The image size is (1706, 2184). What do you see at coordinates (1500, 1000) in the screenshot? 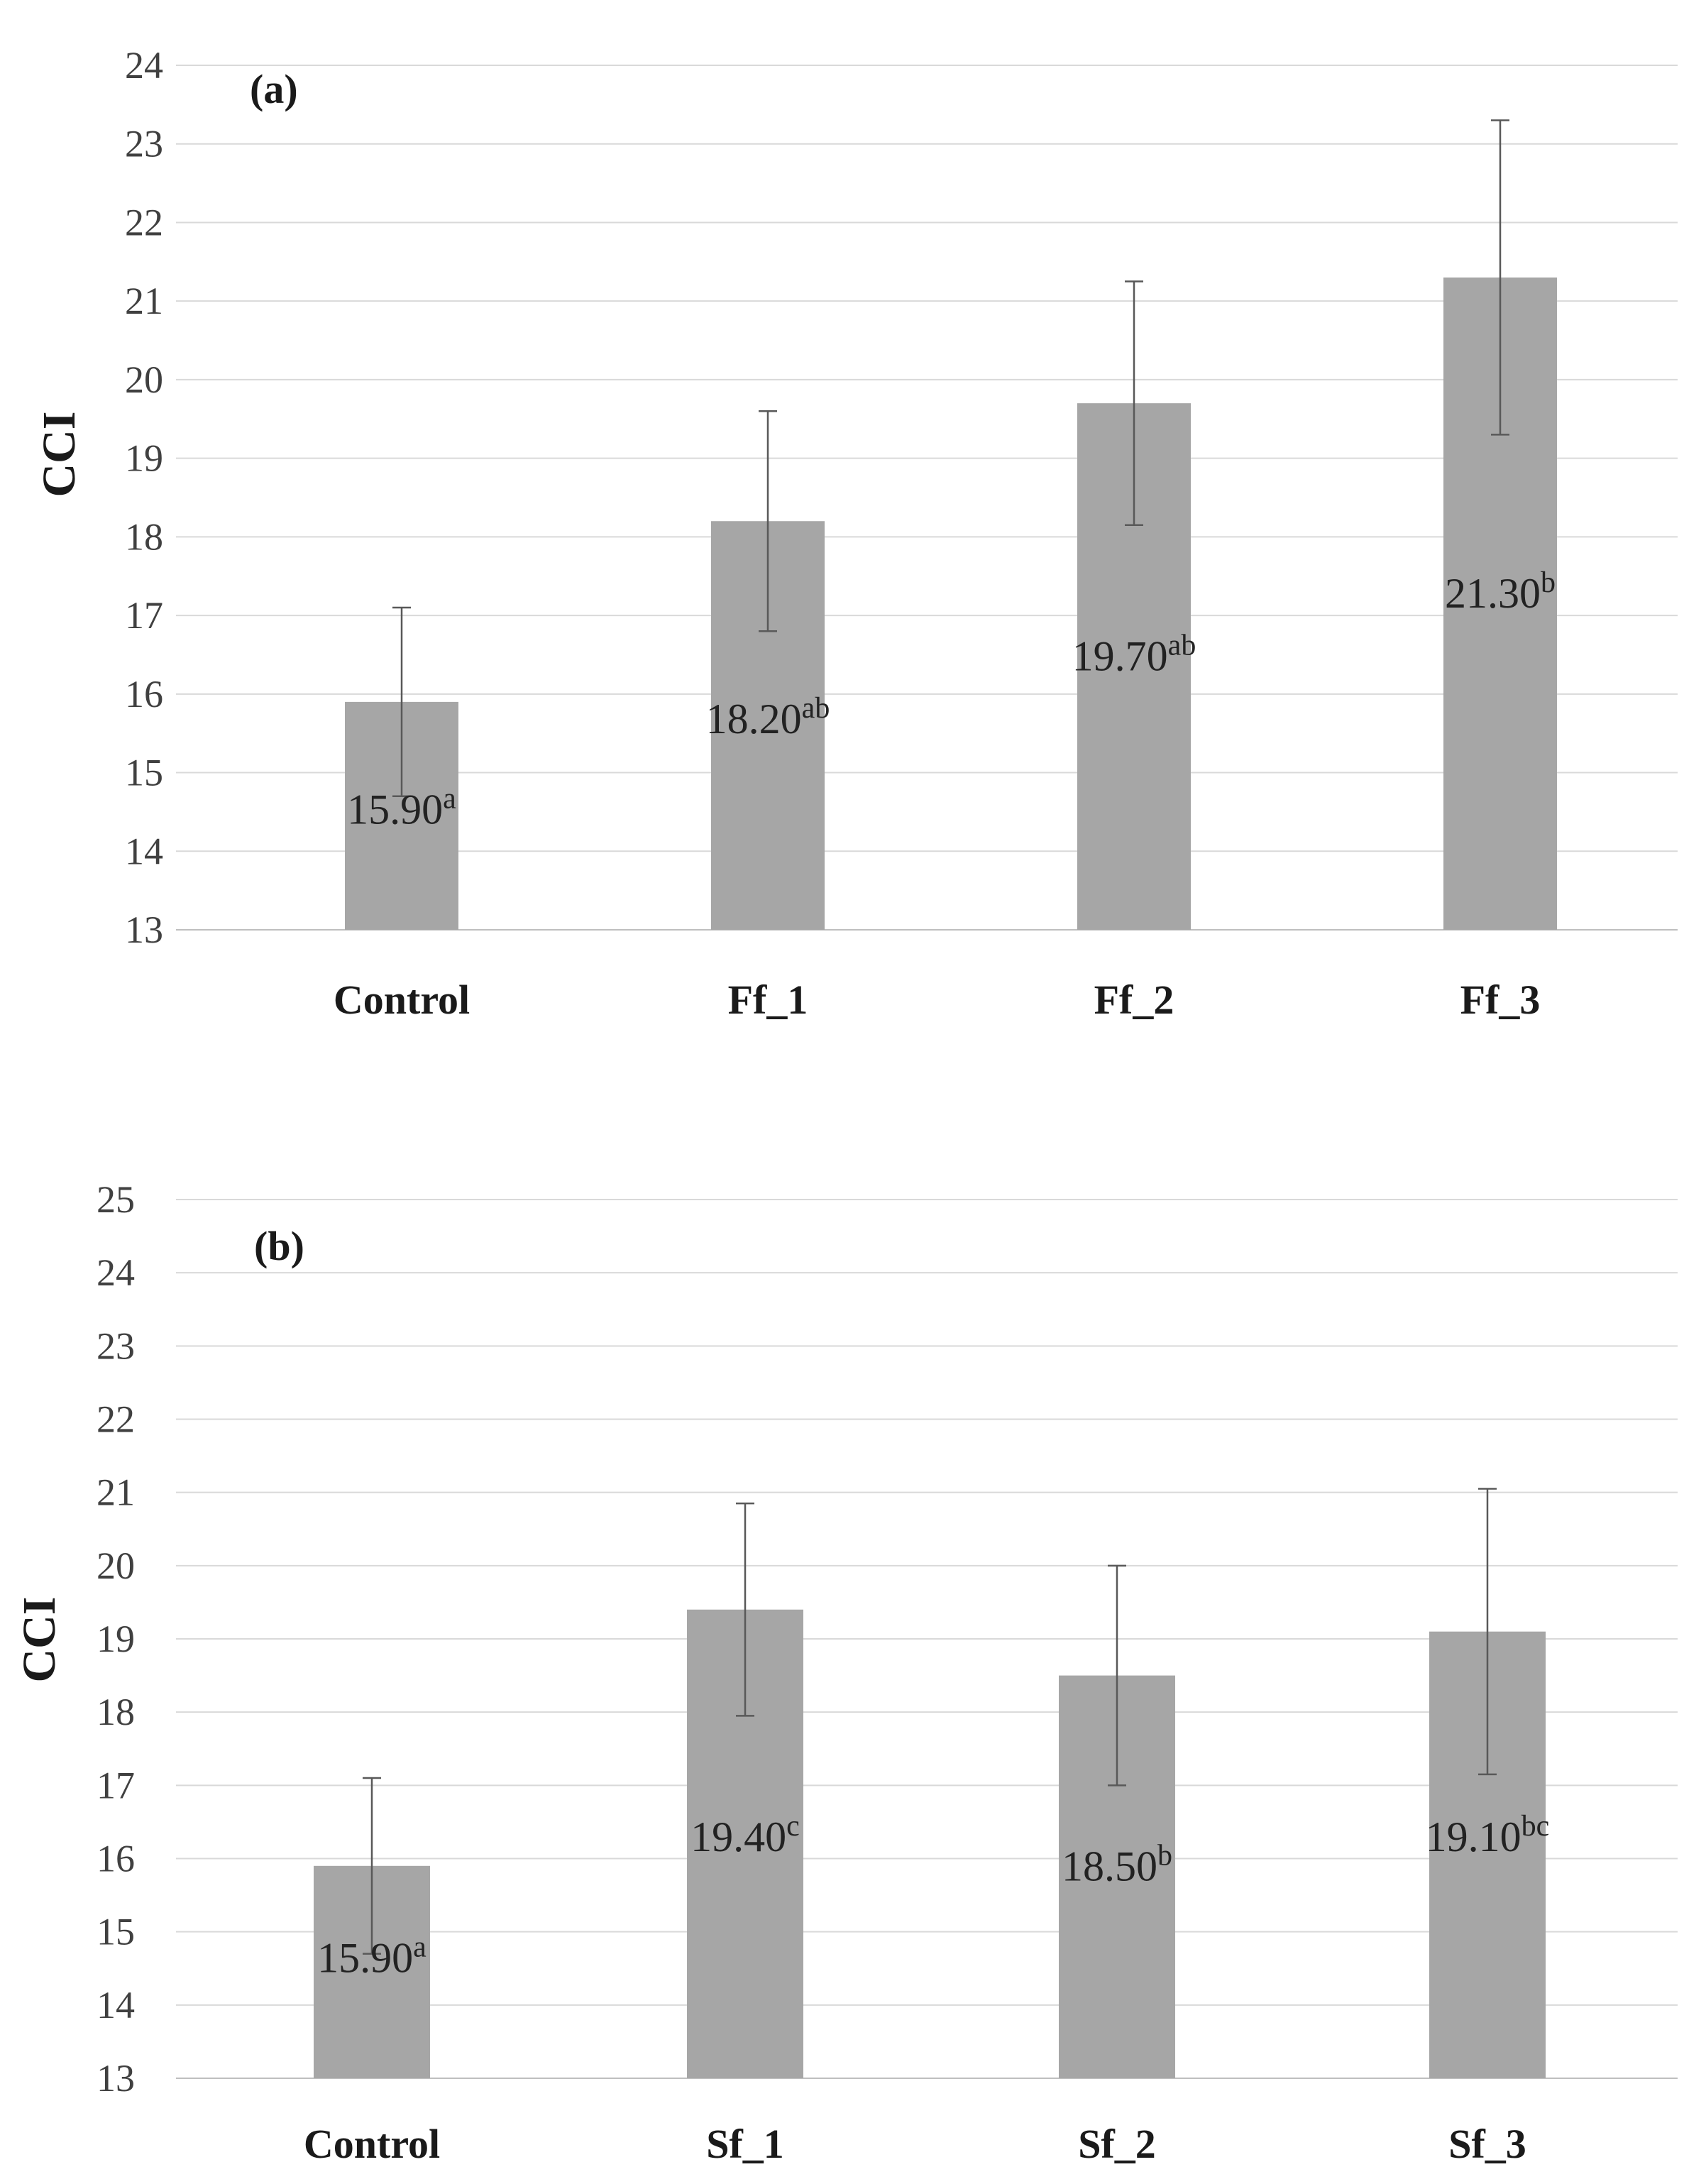
I see `panel-a-x-tick-label: Ff_3` at bounding box center [1500, 1000].